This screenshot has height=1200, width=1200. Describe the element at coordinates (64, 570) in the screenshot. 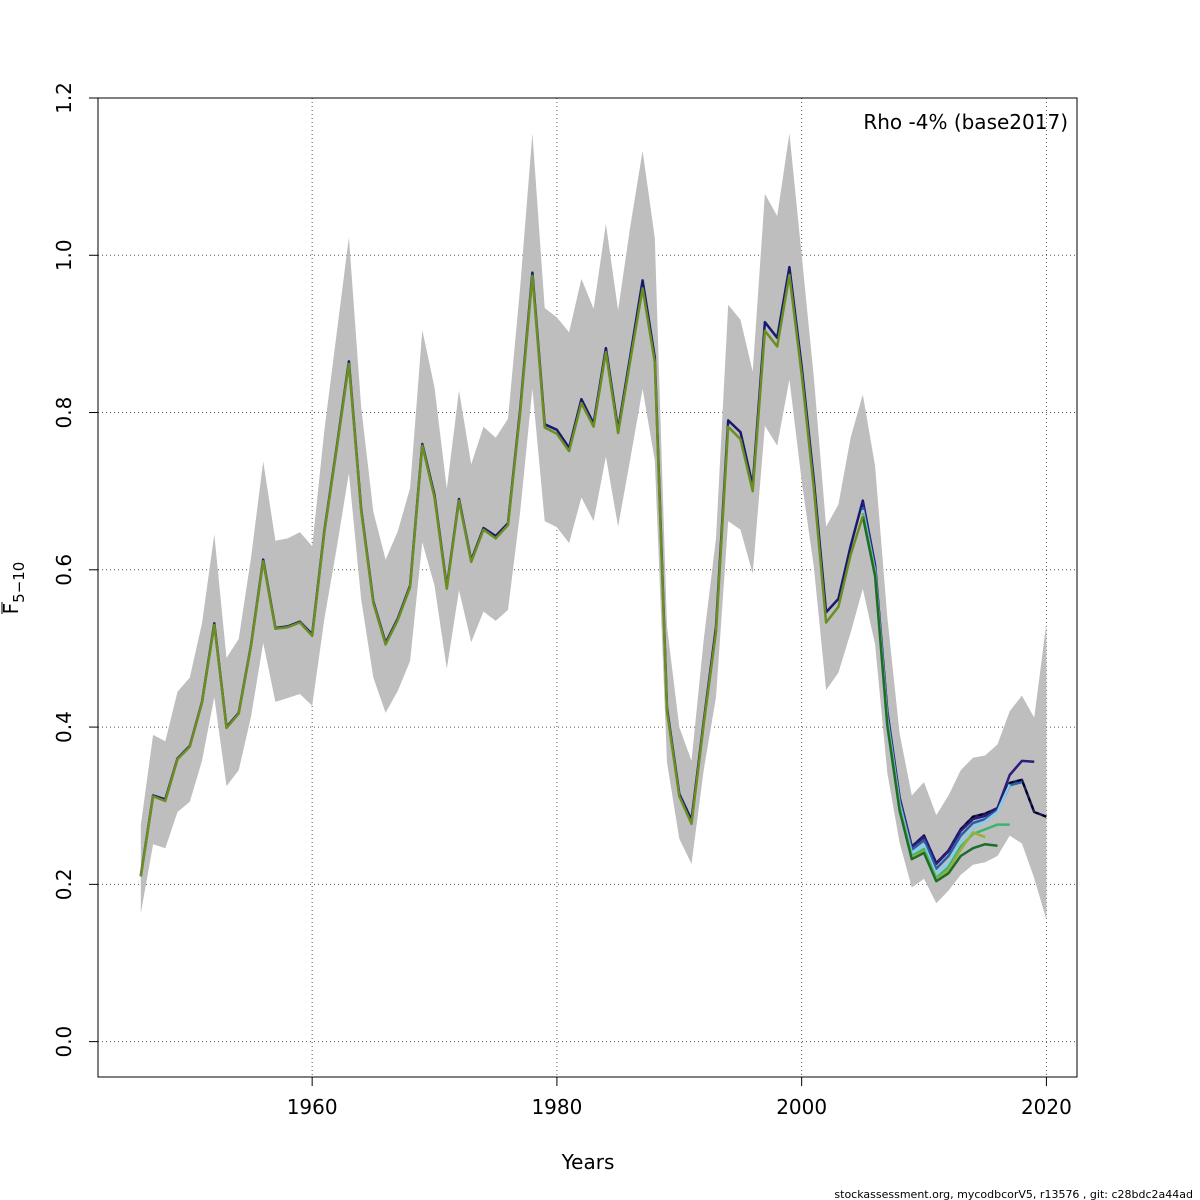

I see `y-tick-label: 0.6` at that location.